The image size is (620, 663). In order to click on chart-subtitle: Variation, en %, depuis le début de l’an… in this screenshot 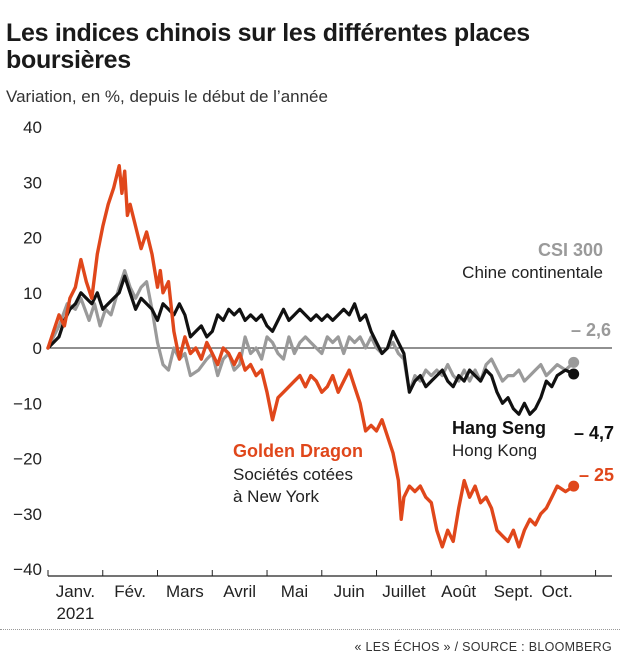, I will do `click(167, 96)`.